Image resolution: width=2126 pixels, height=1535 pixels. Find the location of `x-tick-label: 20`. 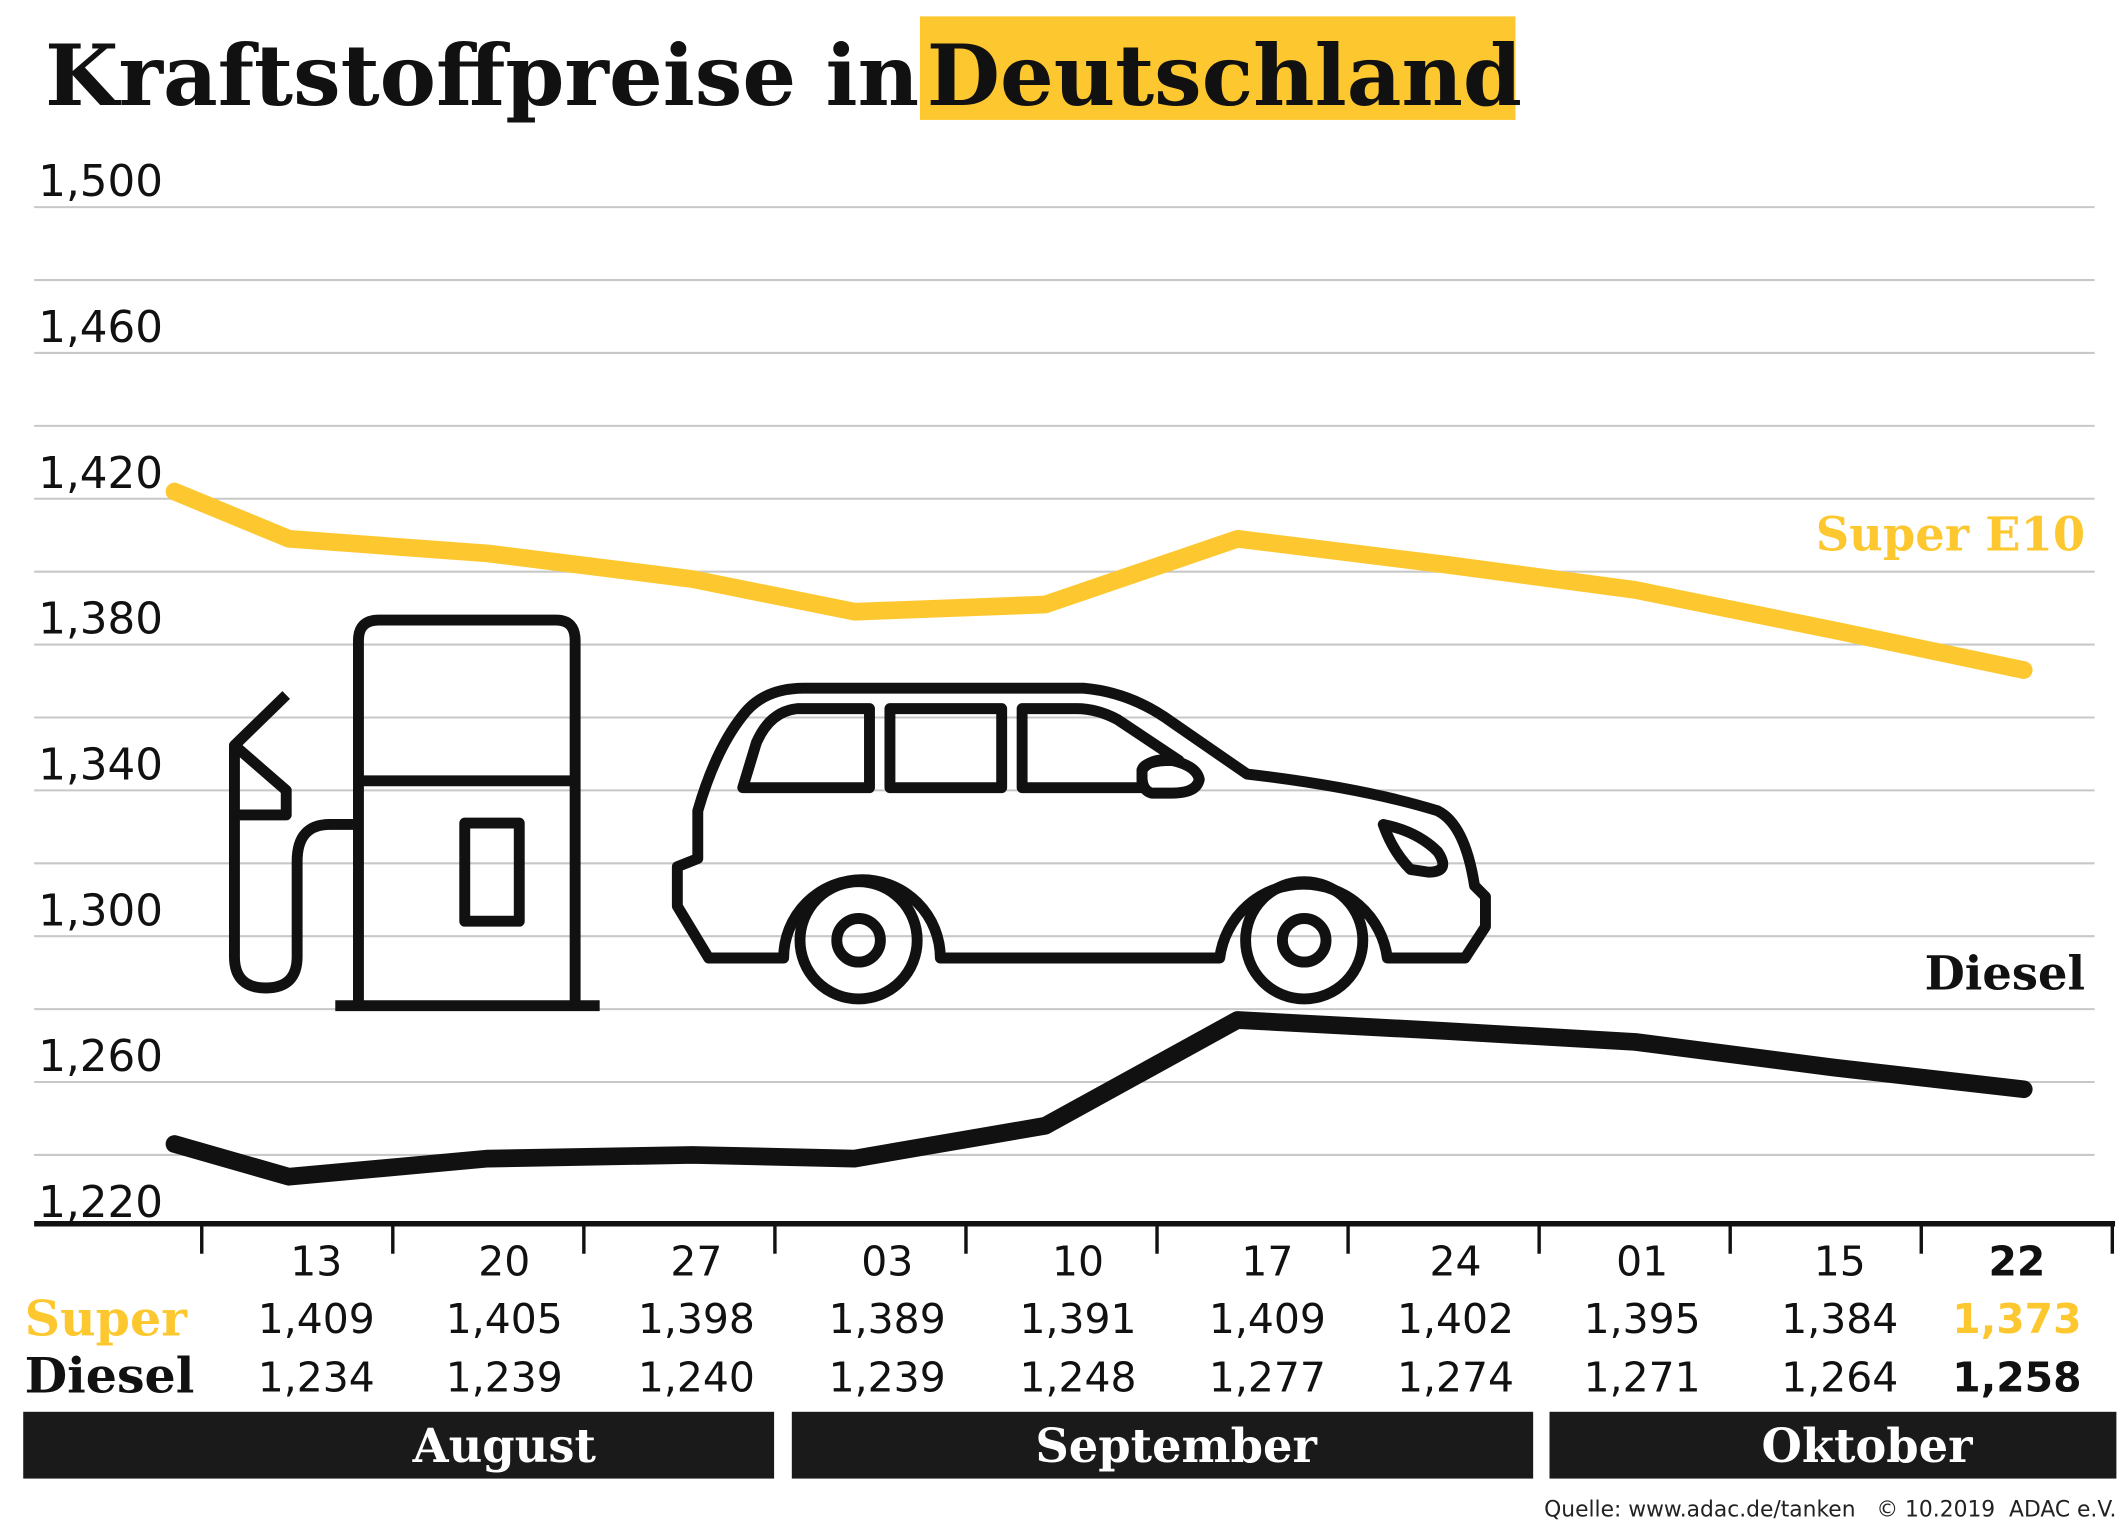

x-tick-label: 20 is located at coordinates (504, 1262).